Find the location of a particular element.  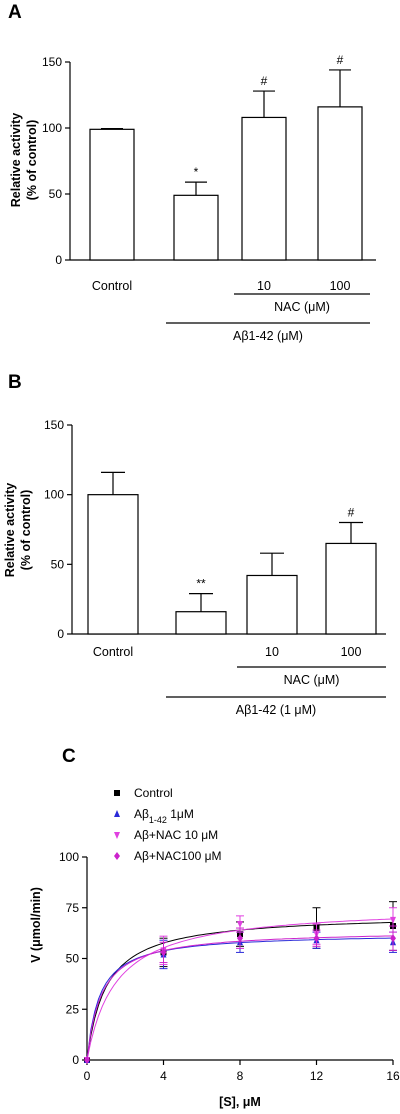

panel-a-significance-mark: * is located at coordinates (196, 172).